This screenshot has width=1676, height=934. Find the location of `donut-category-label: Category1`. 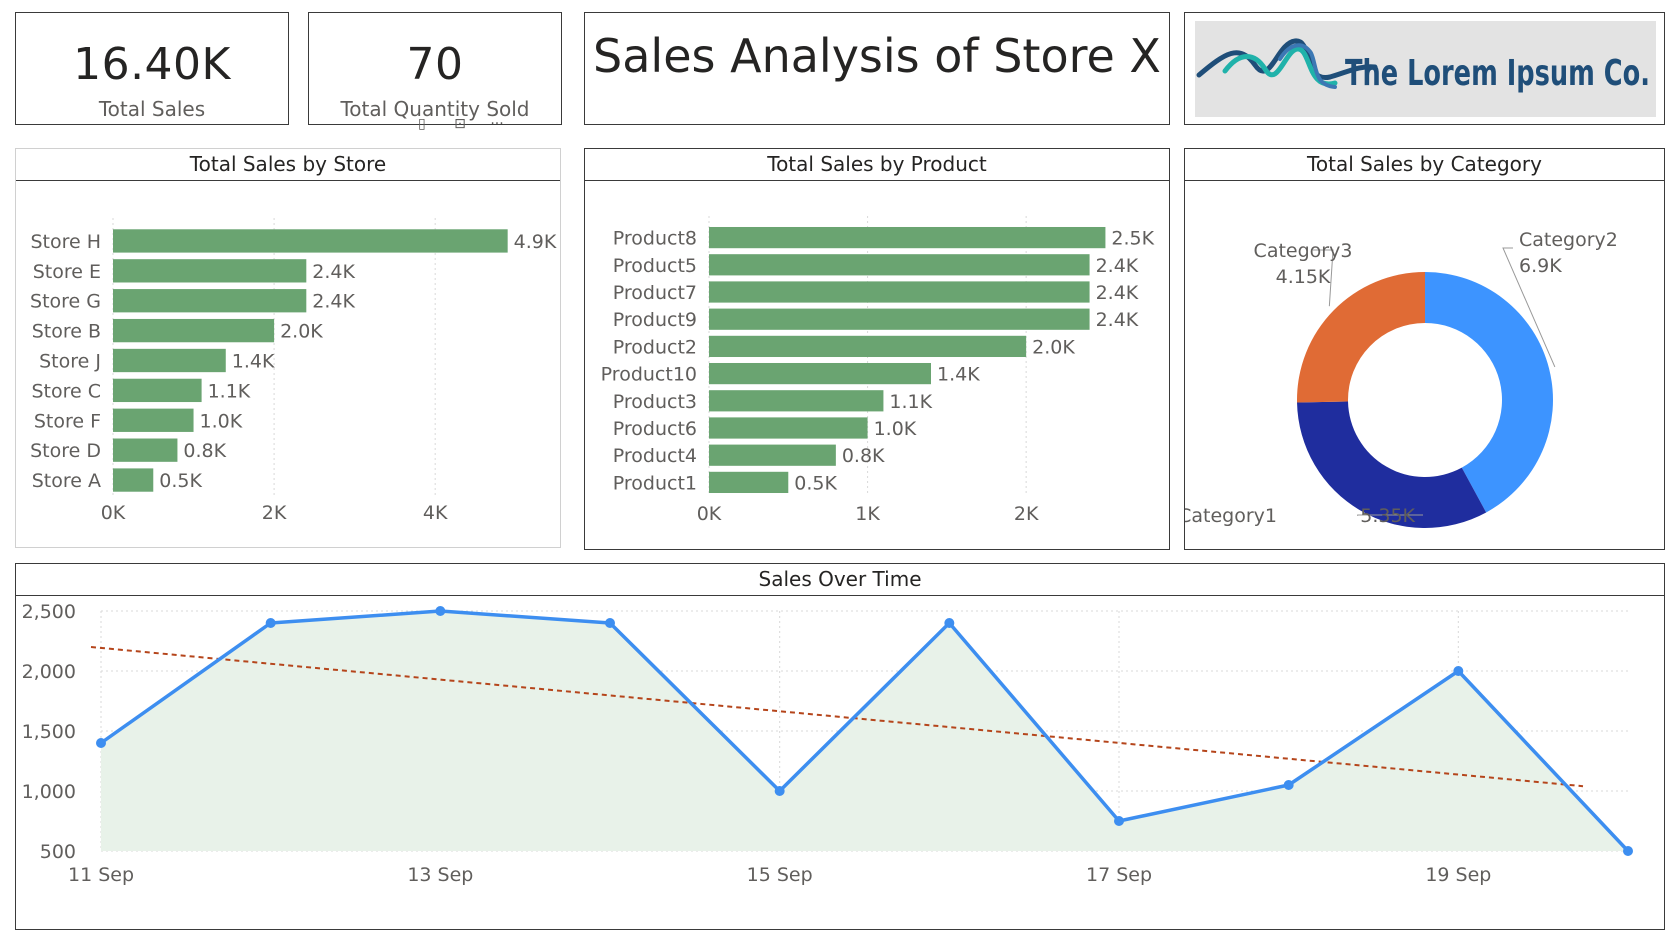

donut-category-label: Category1 is located at coordinates (1231, 516).